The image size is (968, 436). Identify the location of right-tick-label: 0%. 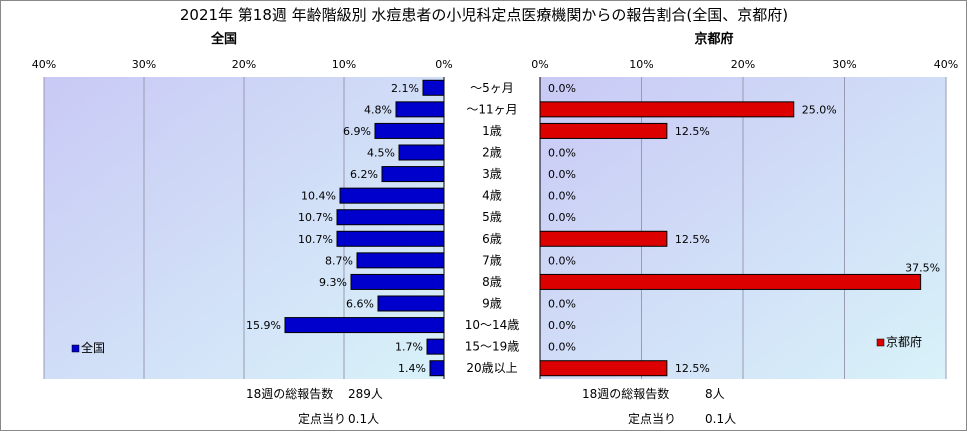
(539, 64).